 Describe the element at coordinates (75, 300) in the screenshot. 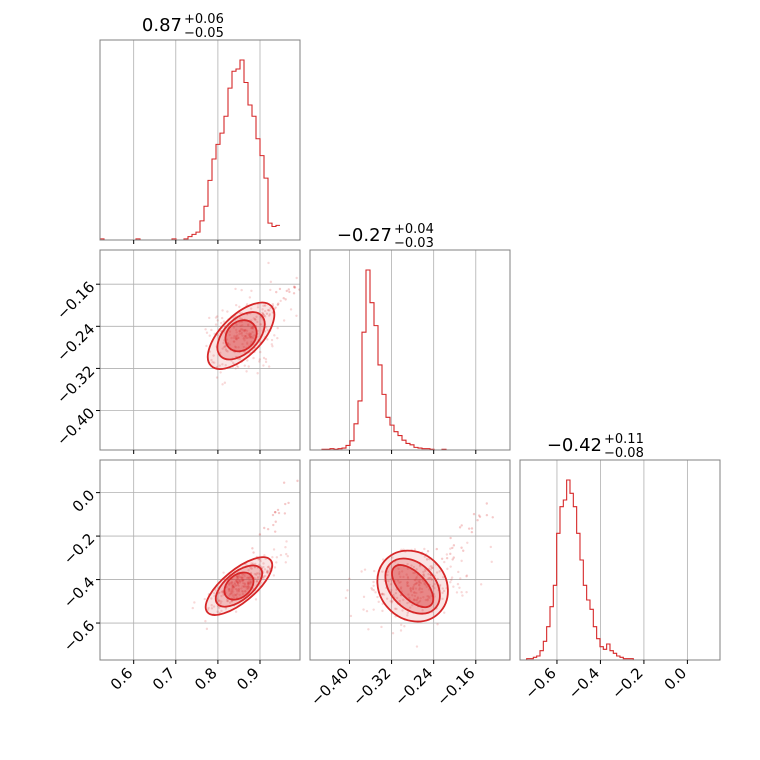

I see `y-tick-label: −0.16` at that location.